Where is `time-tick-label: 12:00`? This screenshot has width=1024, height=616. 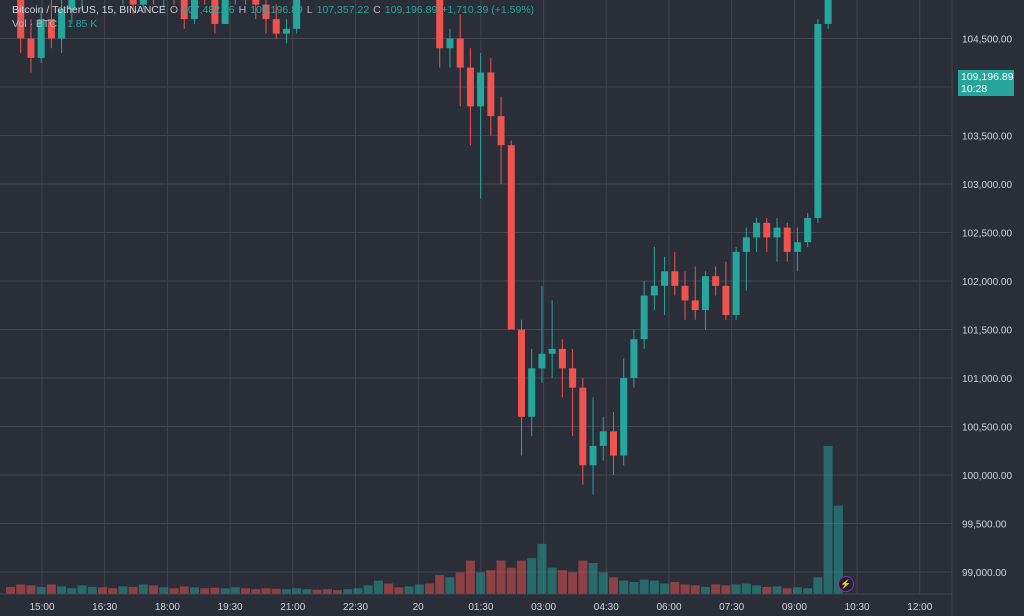 time-tick-label: 12:00 is located at coordinates (919, 607).